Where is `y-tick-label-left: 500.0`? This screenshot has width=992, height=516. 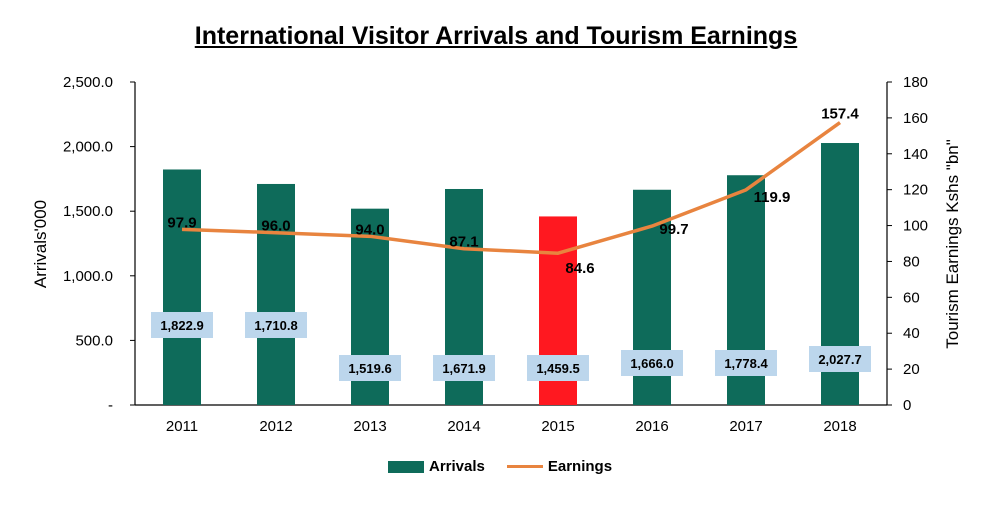 y-tick-label-left: 500.0 is located at coordinates (94, 340).